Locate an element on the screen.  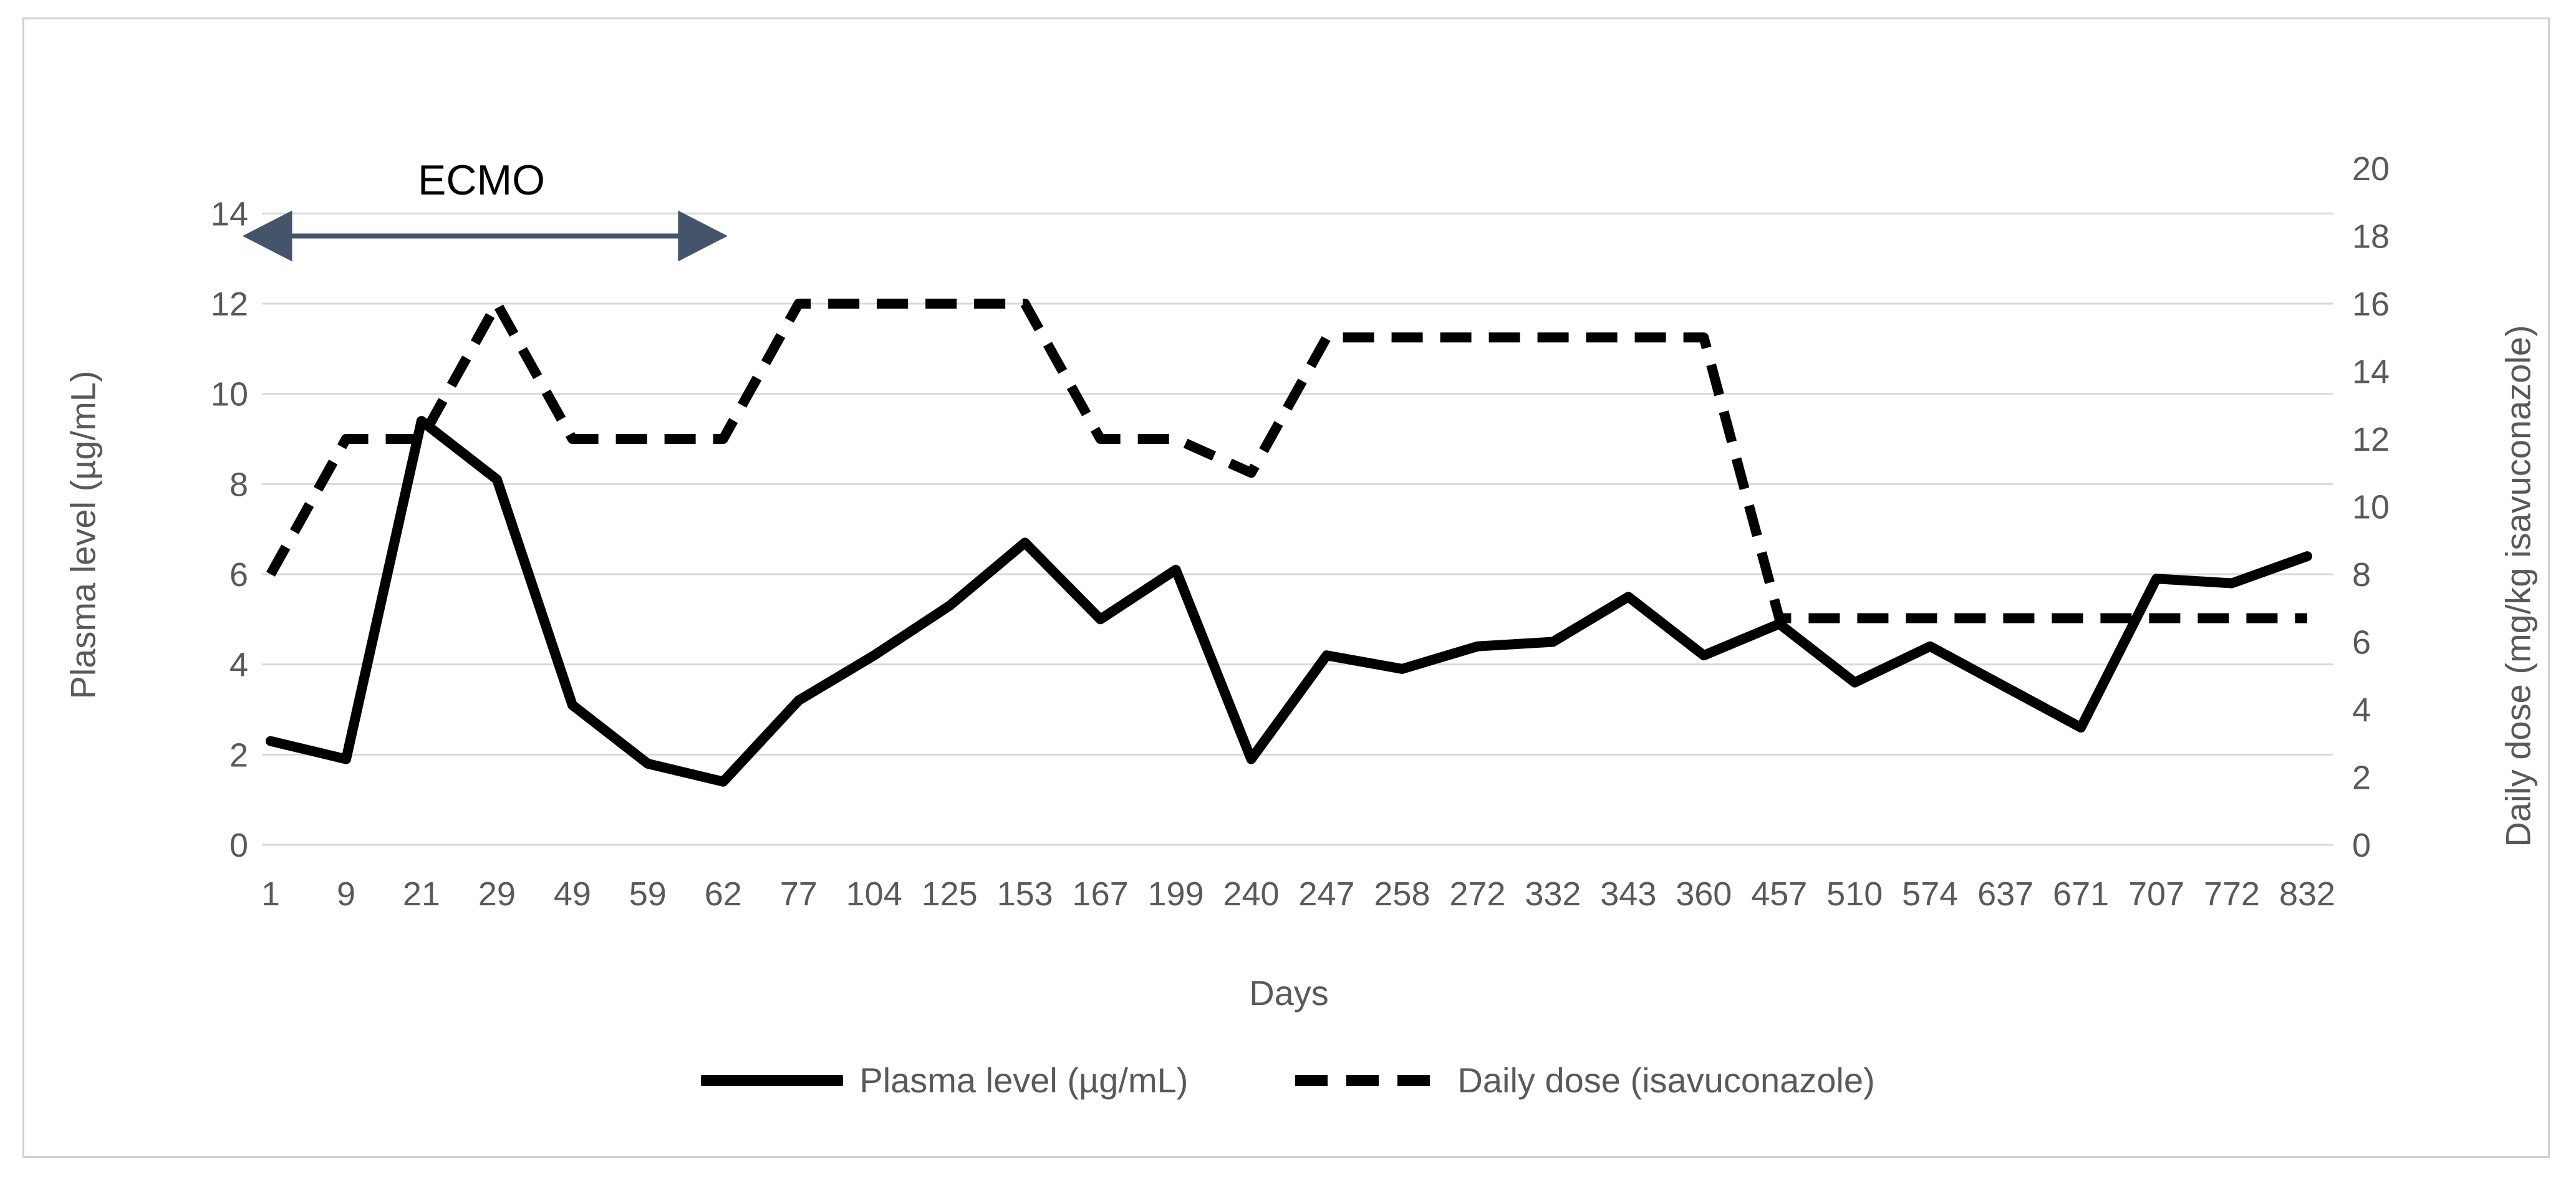
svg-text: 153 is located at coordinates (1025, 894).